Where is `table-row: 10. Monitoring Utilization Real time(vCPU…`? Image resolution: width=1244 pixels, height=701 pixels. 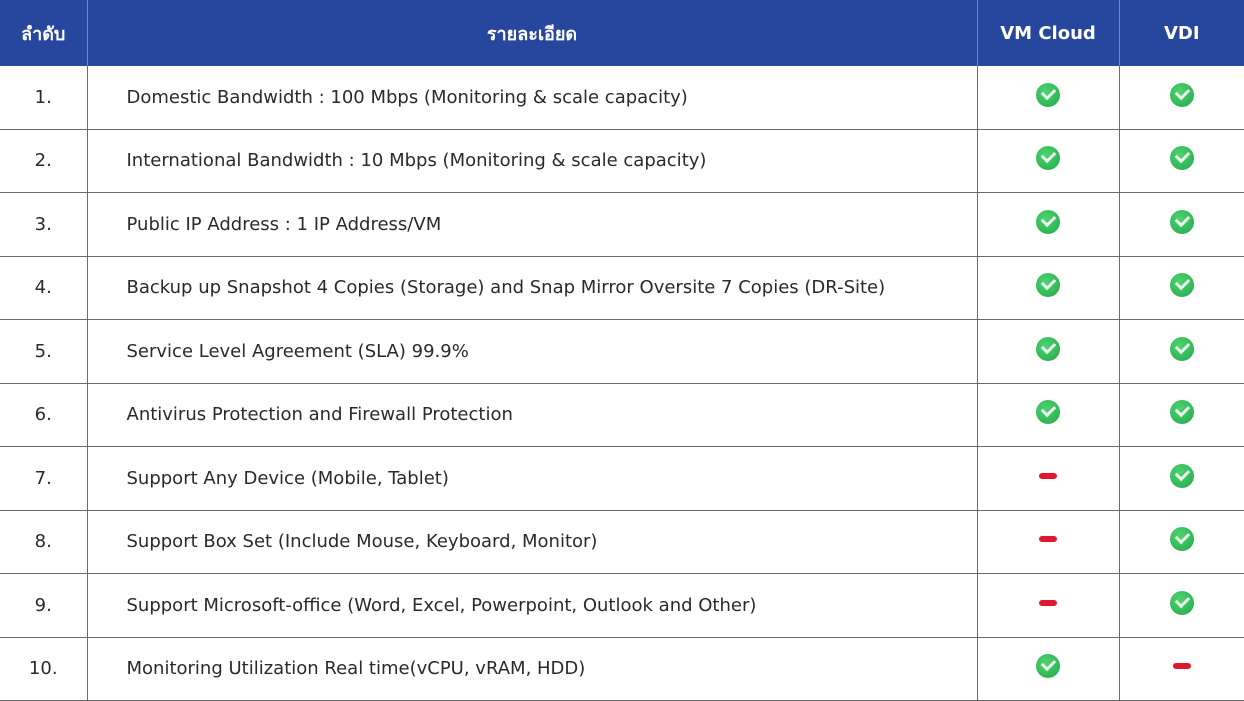 table-row: 10. Monitoring Utilization Real time(vCPU… is located at coordinates (622, 669).